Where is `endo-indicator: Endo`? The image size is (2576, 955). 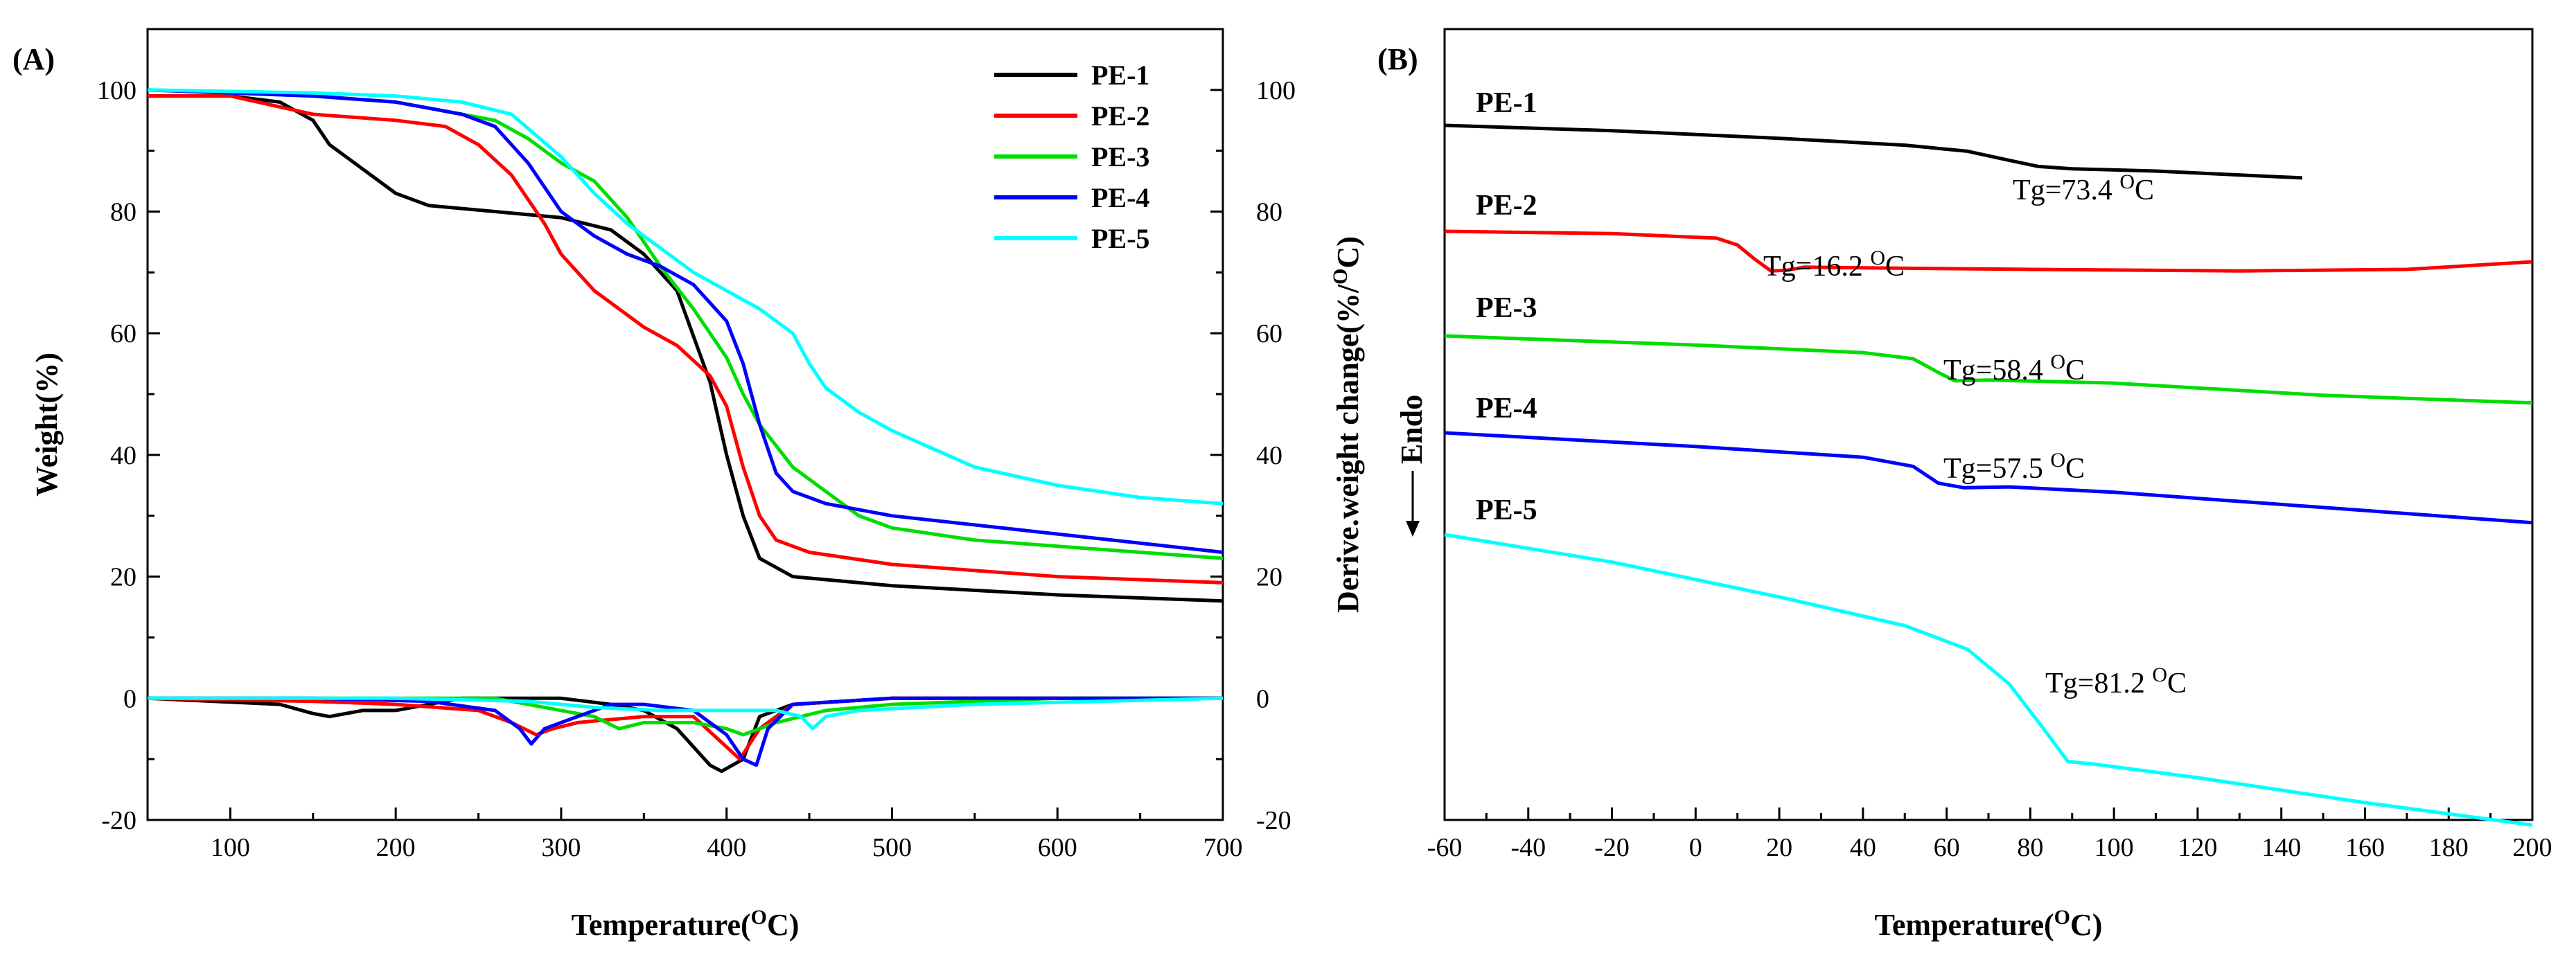 endo-indicator: Endo is located at coordinates (1412, 466).